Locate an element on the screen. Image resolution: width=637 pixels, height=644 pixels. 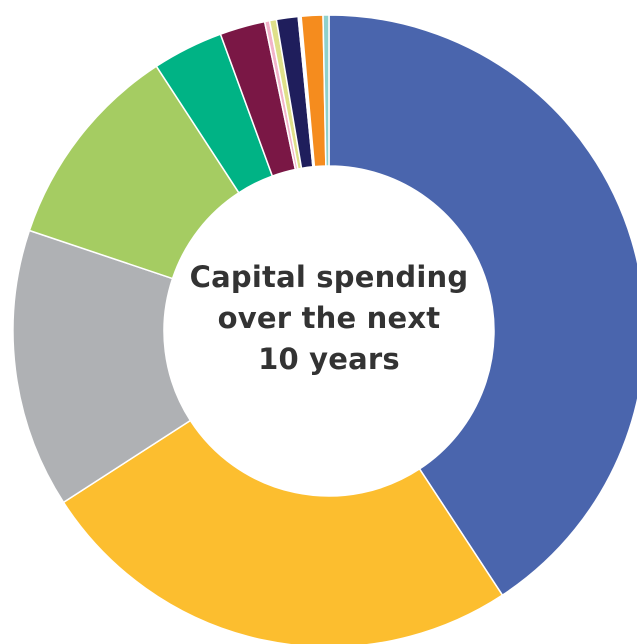
center-label-line-2: over the next is located at coordinates (329, 318).